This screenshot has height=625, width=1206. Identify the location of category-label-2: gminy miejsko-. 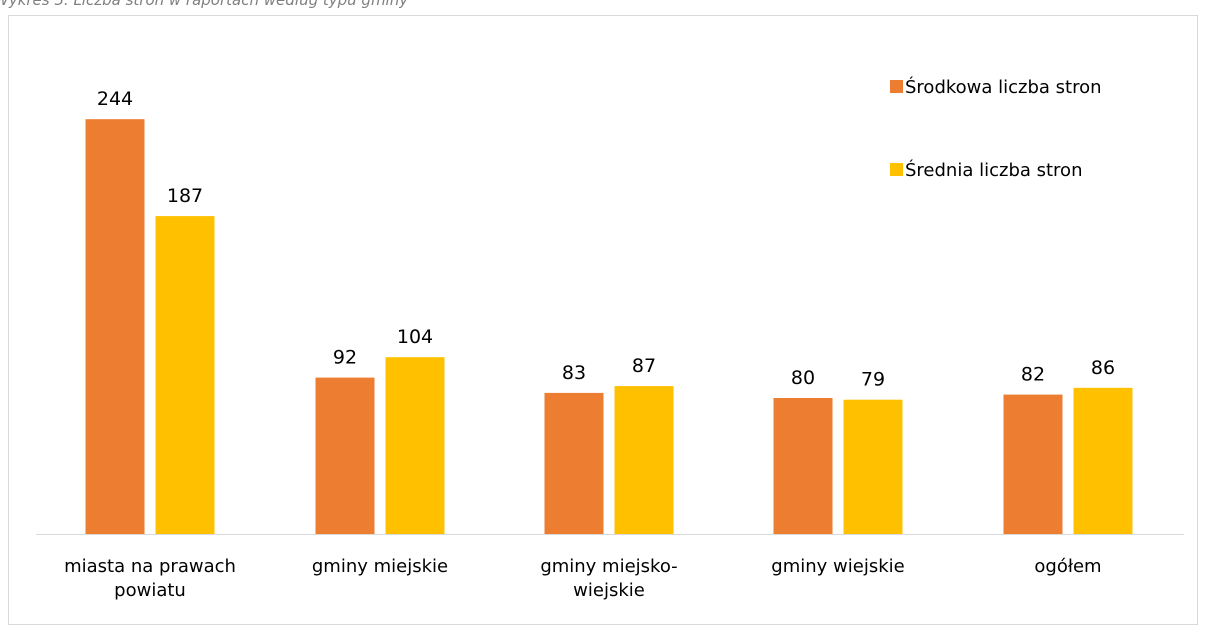
(608, 566).